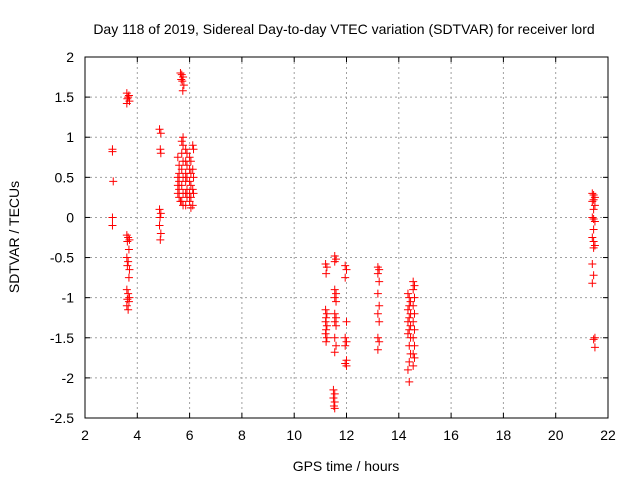  What do you see at coordinates (346, 466) in the screenshot?
I see `x-axis-label: GPS time / hours` at bounding box center [346, 466].